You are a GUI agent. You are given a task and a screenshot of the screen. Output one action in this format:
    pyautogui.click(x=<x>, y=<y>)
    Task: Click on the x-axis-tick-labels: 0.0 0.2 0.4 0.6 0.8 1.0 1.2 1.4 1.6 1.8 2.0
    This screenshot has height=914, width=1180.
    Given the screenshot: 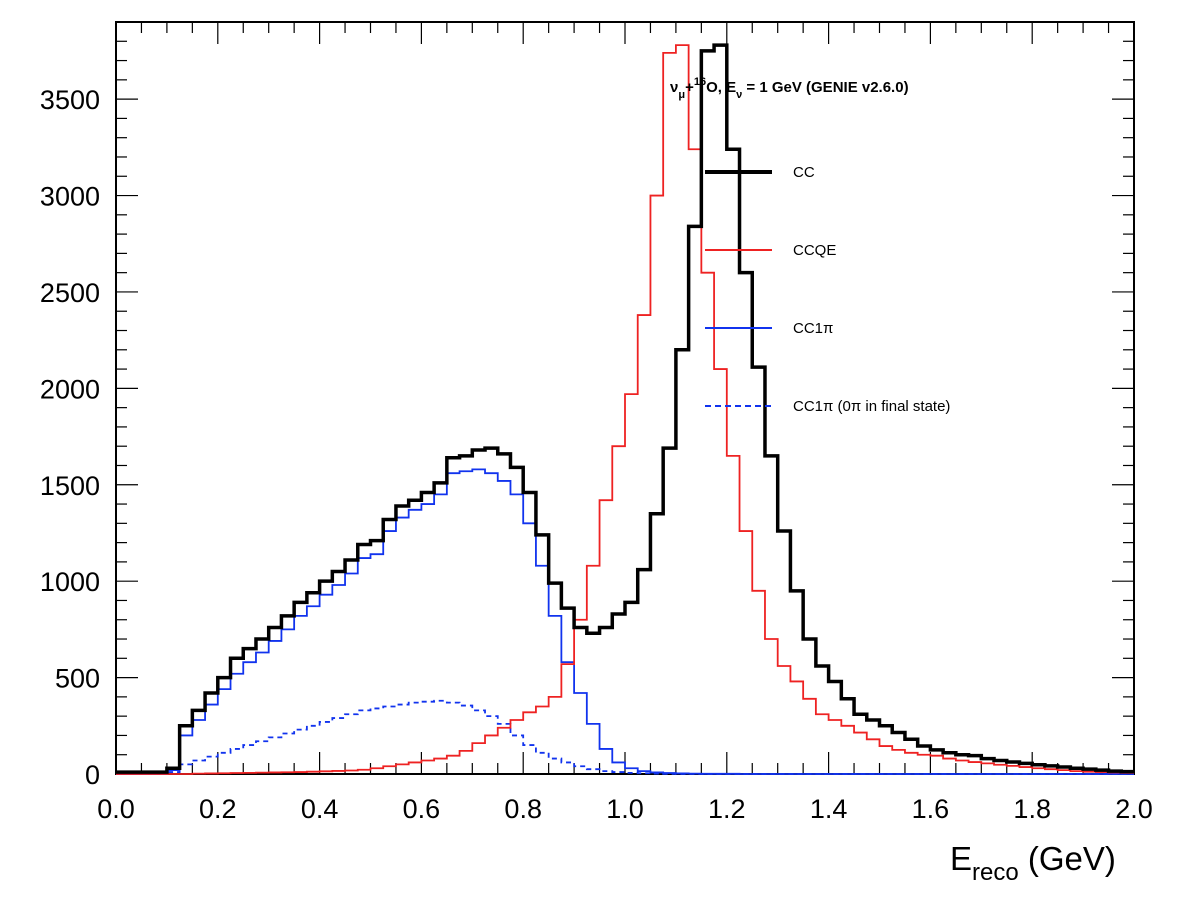 What is the action you would take?
    pyautogui.click(x=625, y=809)
    